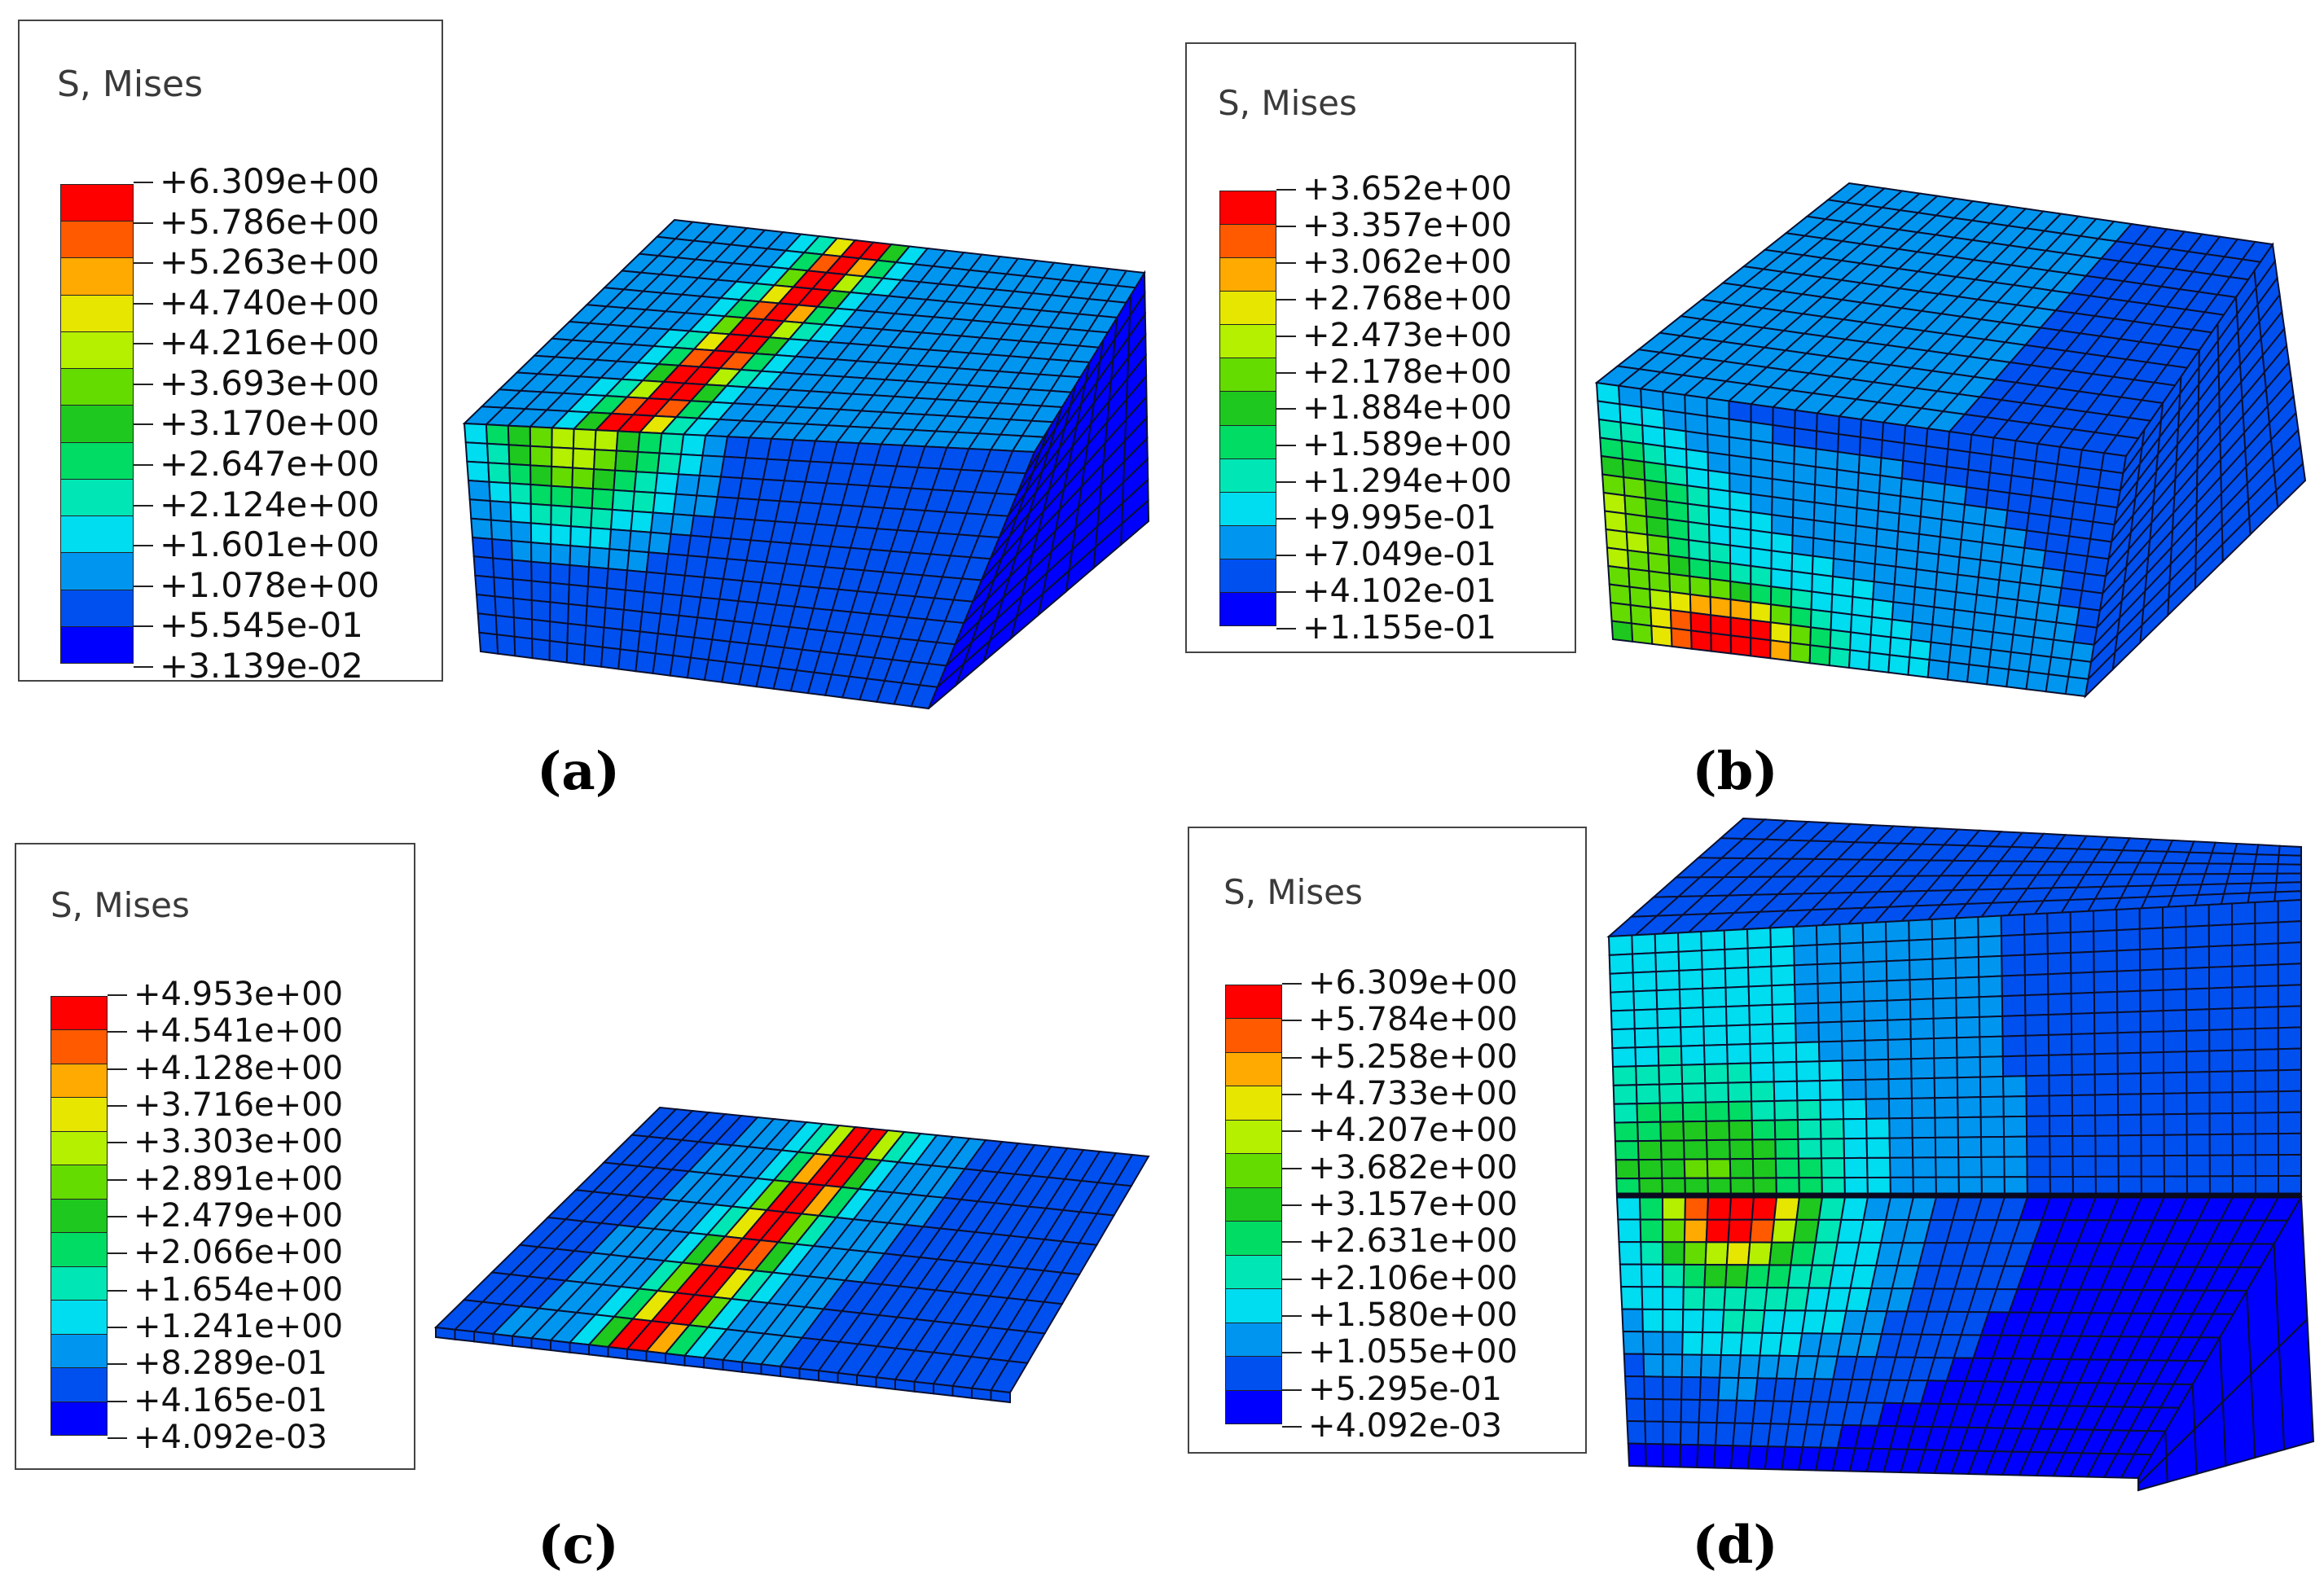 Image resolution: width=2324 pixels, height=1588 pixels. I want to click on legend-value: +2.066e+00, so click(225, 1252).